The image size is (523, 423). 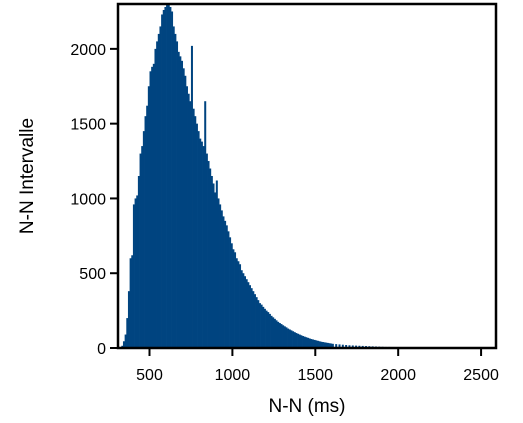 I want to click on x-axis-label: N-N (ms), so click(x=306, y=406).